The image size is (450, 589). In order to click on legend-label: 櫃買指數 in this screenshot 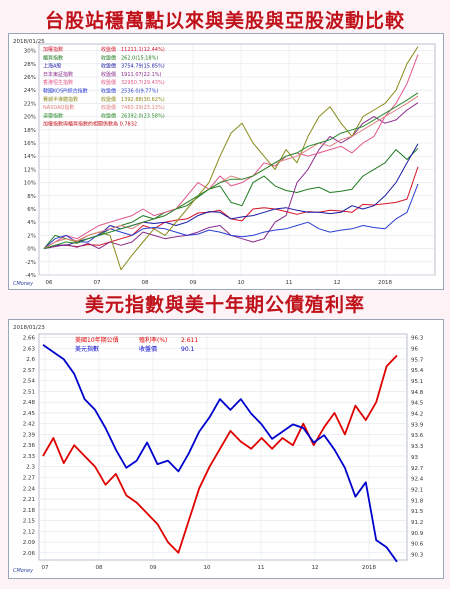, I will do `click(53, 57)`.